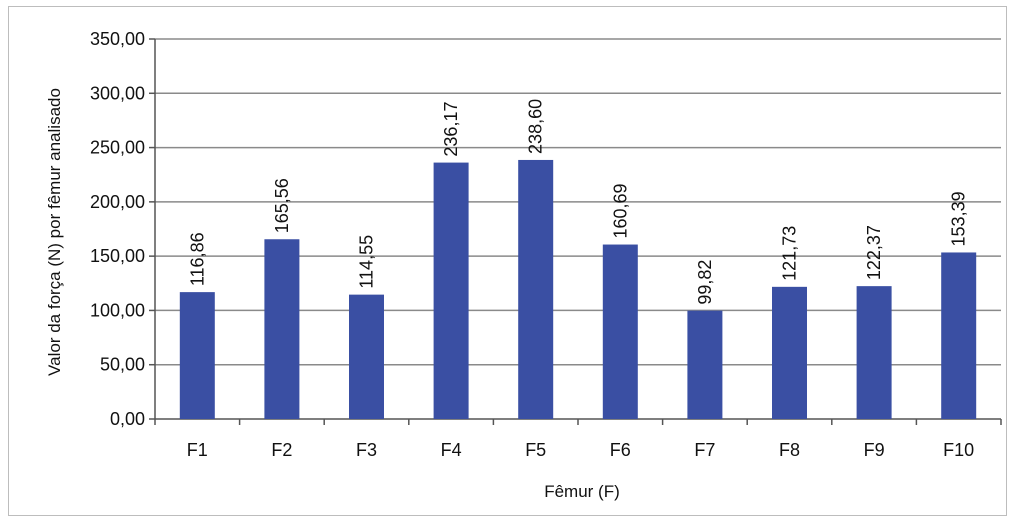 The width and height of the screenshot is (1015, 522). Describe the element at coordinates (117, 310) in the screenshot. I see `y-tick-label: 100,00` at that location.